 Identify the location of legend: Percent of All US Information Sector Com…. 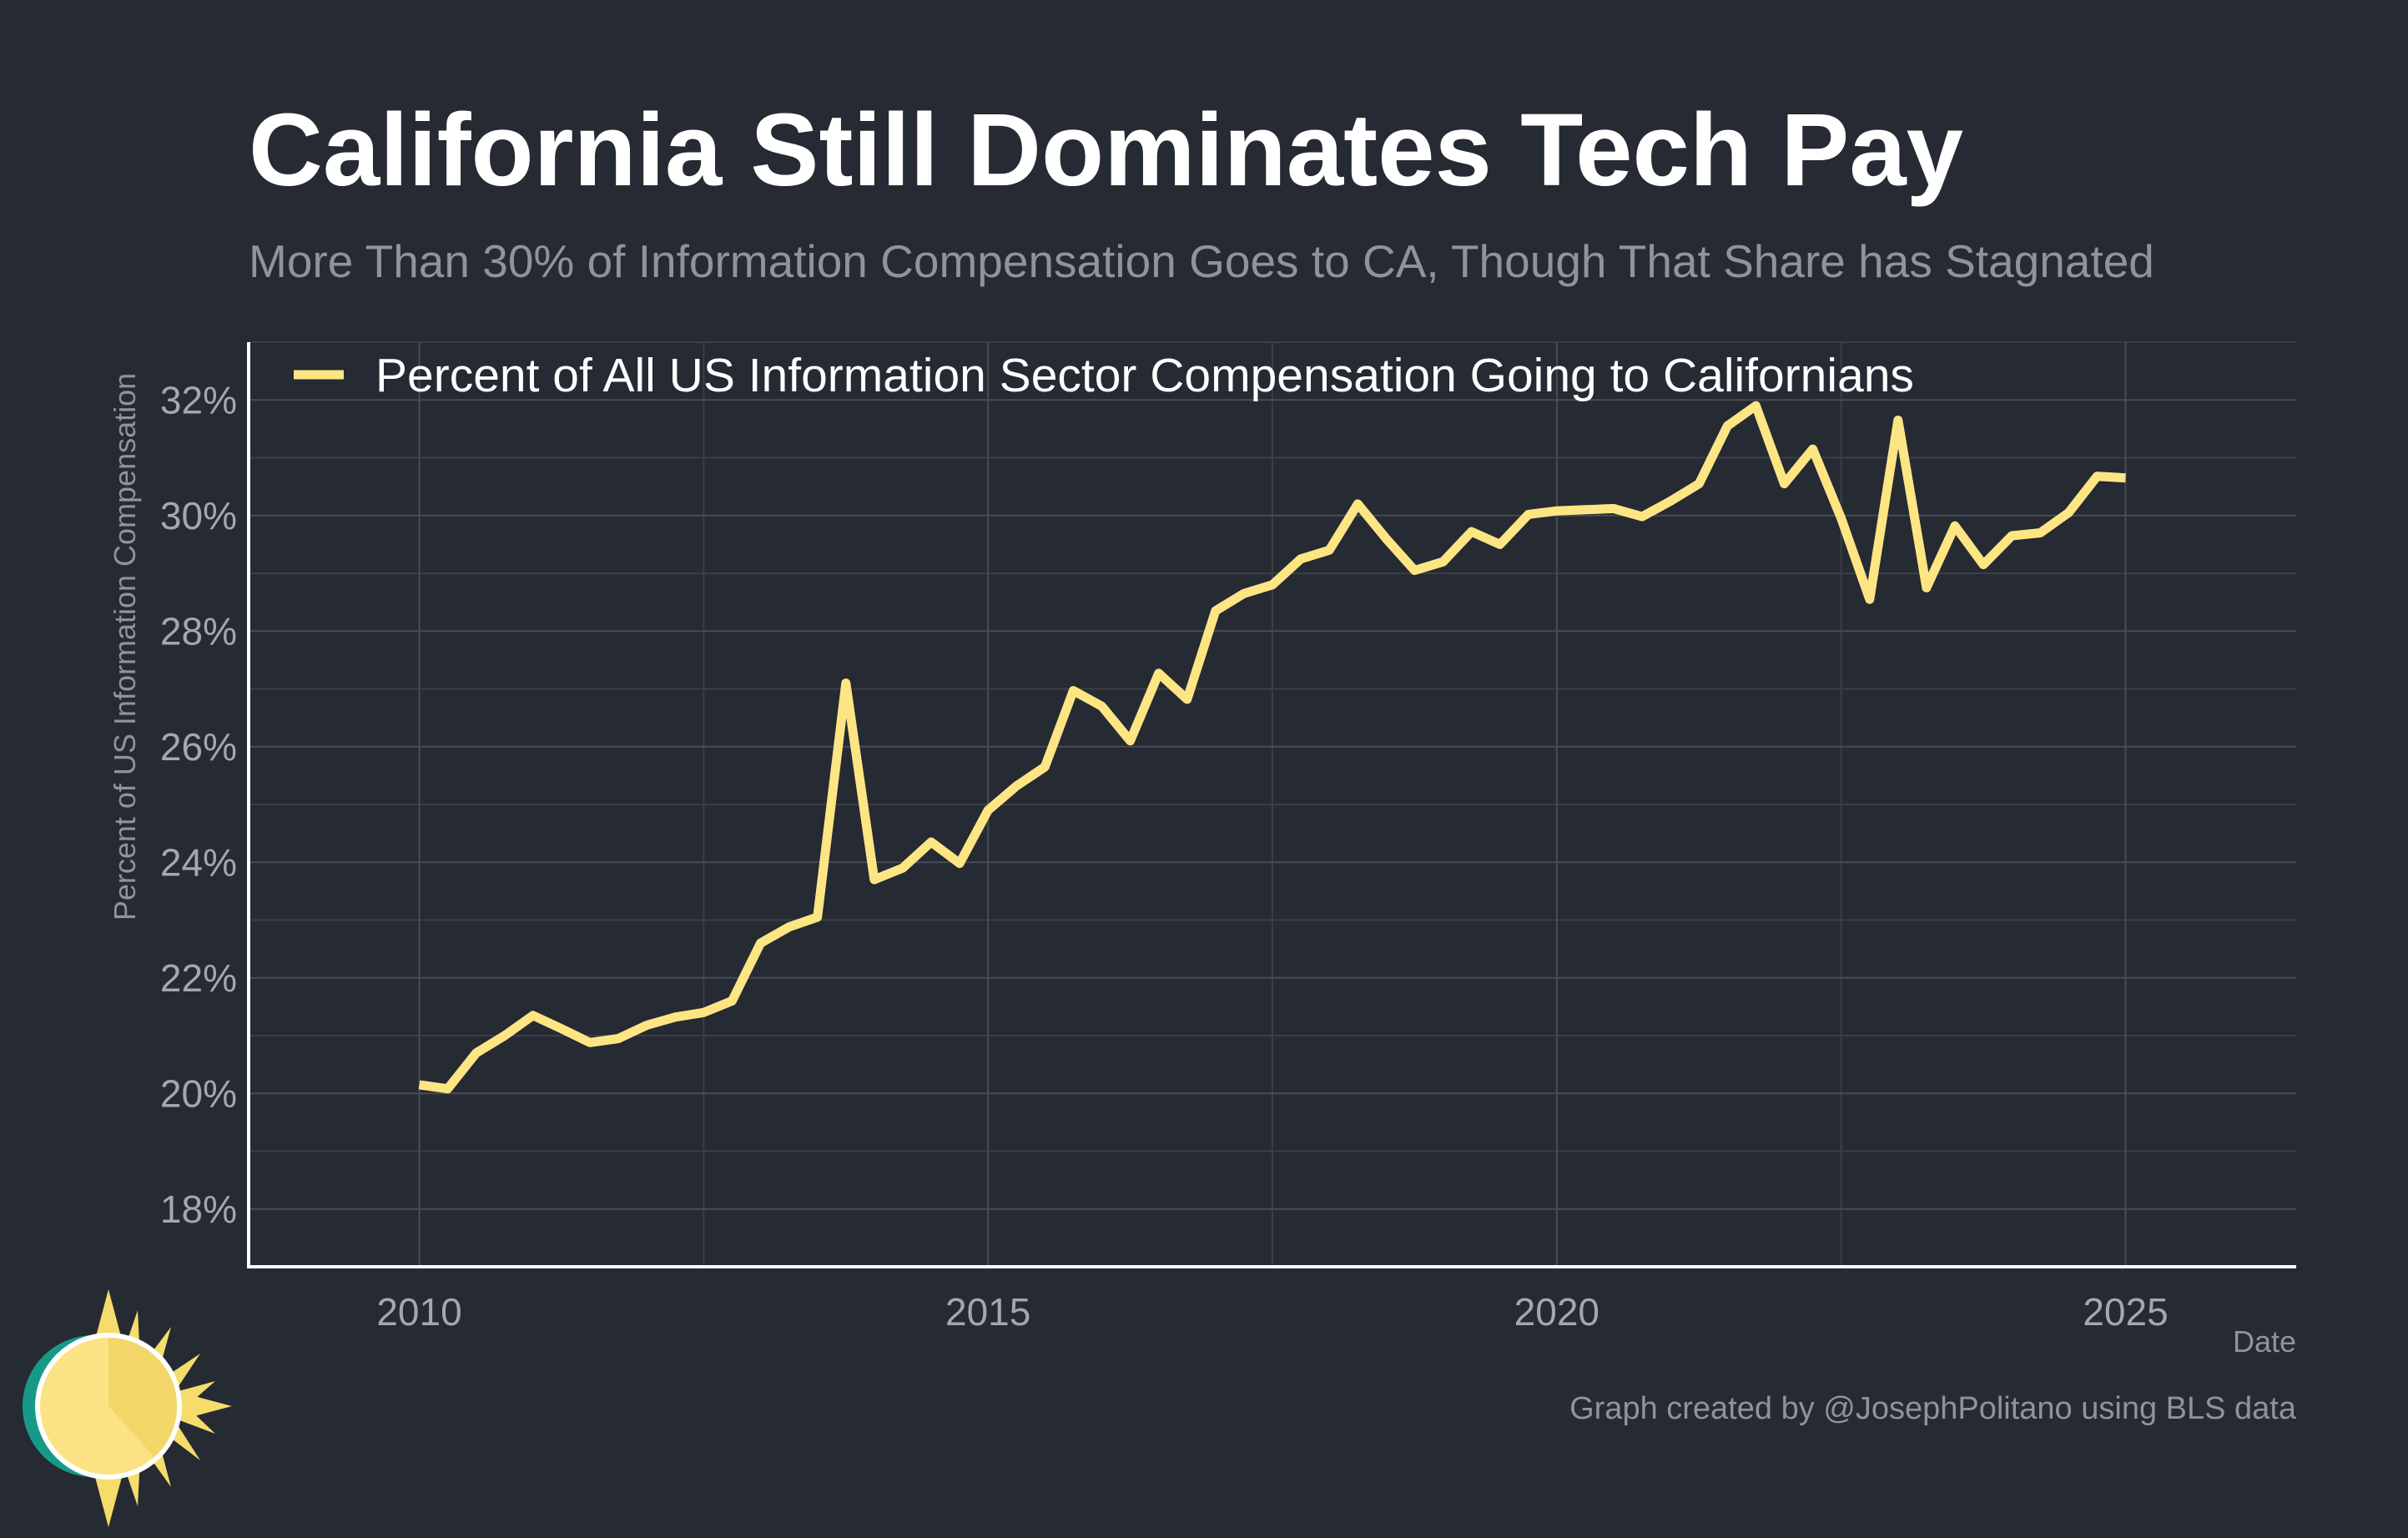
(1104, 375).